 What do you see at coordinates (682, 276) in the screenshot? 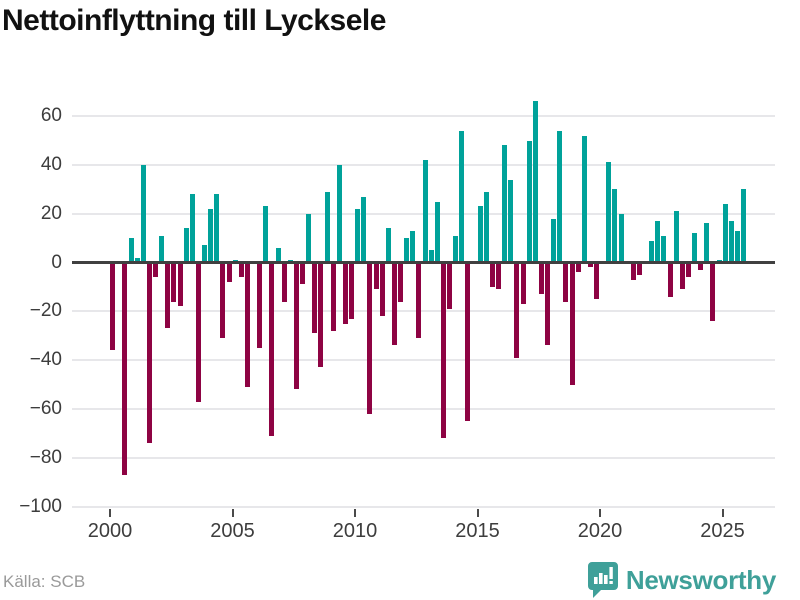
I see `bar-2023-Q2` at bounding box center [682, 276].